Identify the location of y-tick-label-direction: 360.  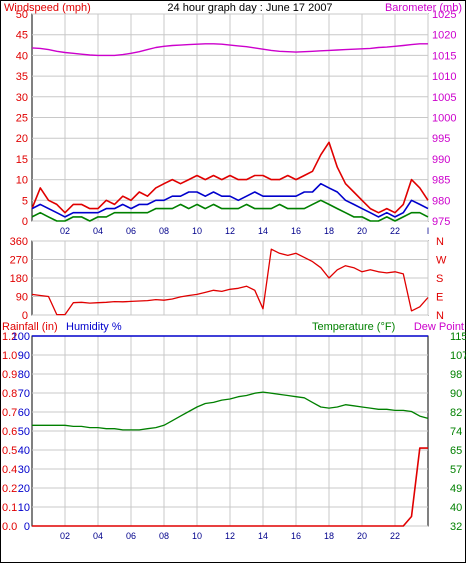
(19, 242).